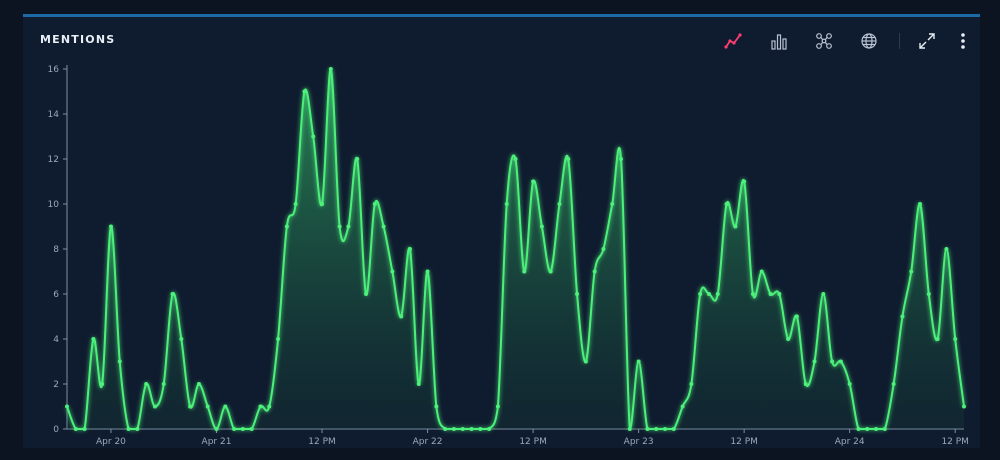  What do you see at coordinates (56, 430) in the screenshot?
I see `y-tick-label: 0` at bounding box center [56, 430].